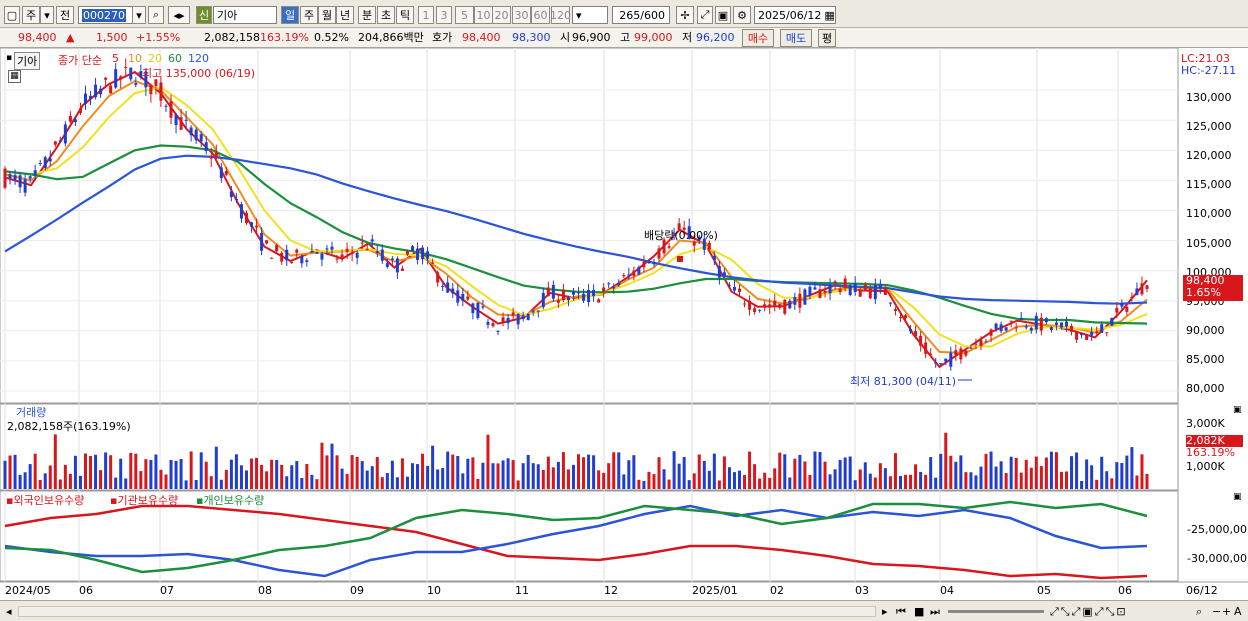 Image resolution: width=1248 pixels, height=621 pixels. What do you see at coordinates (1199, 611) in the screenshot?
I see `zoom-out-icon: ⌕` at bounding box center [1199, 611].